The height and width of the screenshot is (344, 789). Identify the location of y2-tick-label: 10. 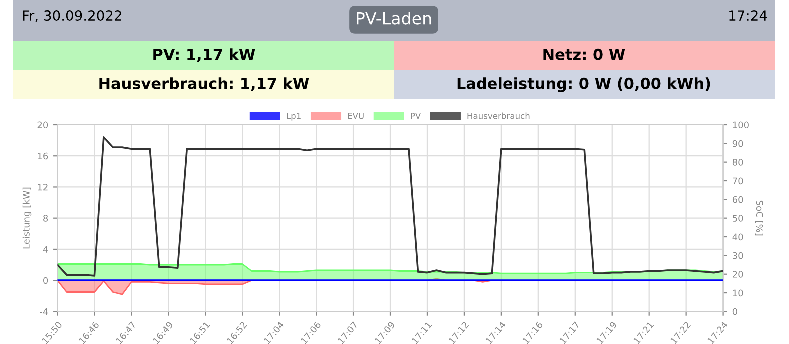
(738, 293).